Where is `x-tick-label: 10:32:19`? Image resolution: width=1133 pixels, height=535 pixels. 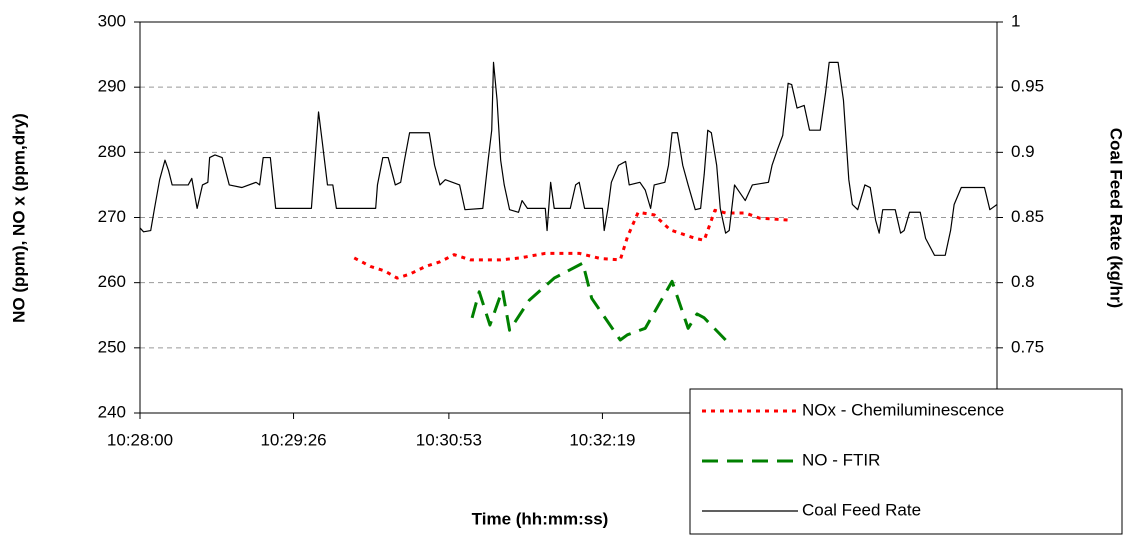 x-tick-label: 10:32:19 is located at coordinates (602, 439).